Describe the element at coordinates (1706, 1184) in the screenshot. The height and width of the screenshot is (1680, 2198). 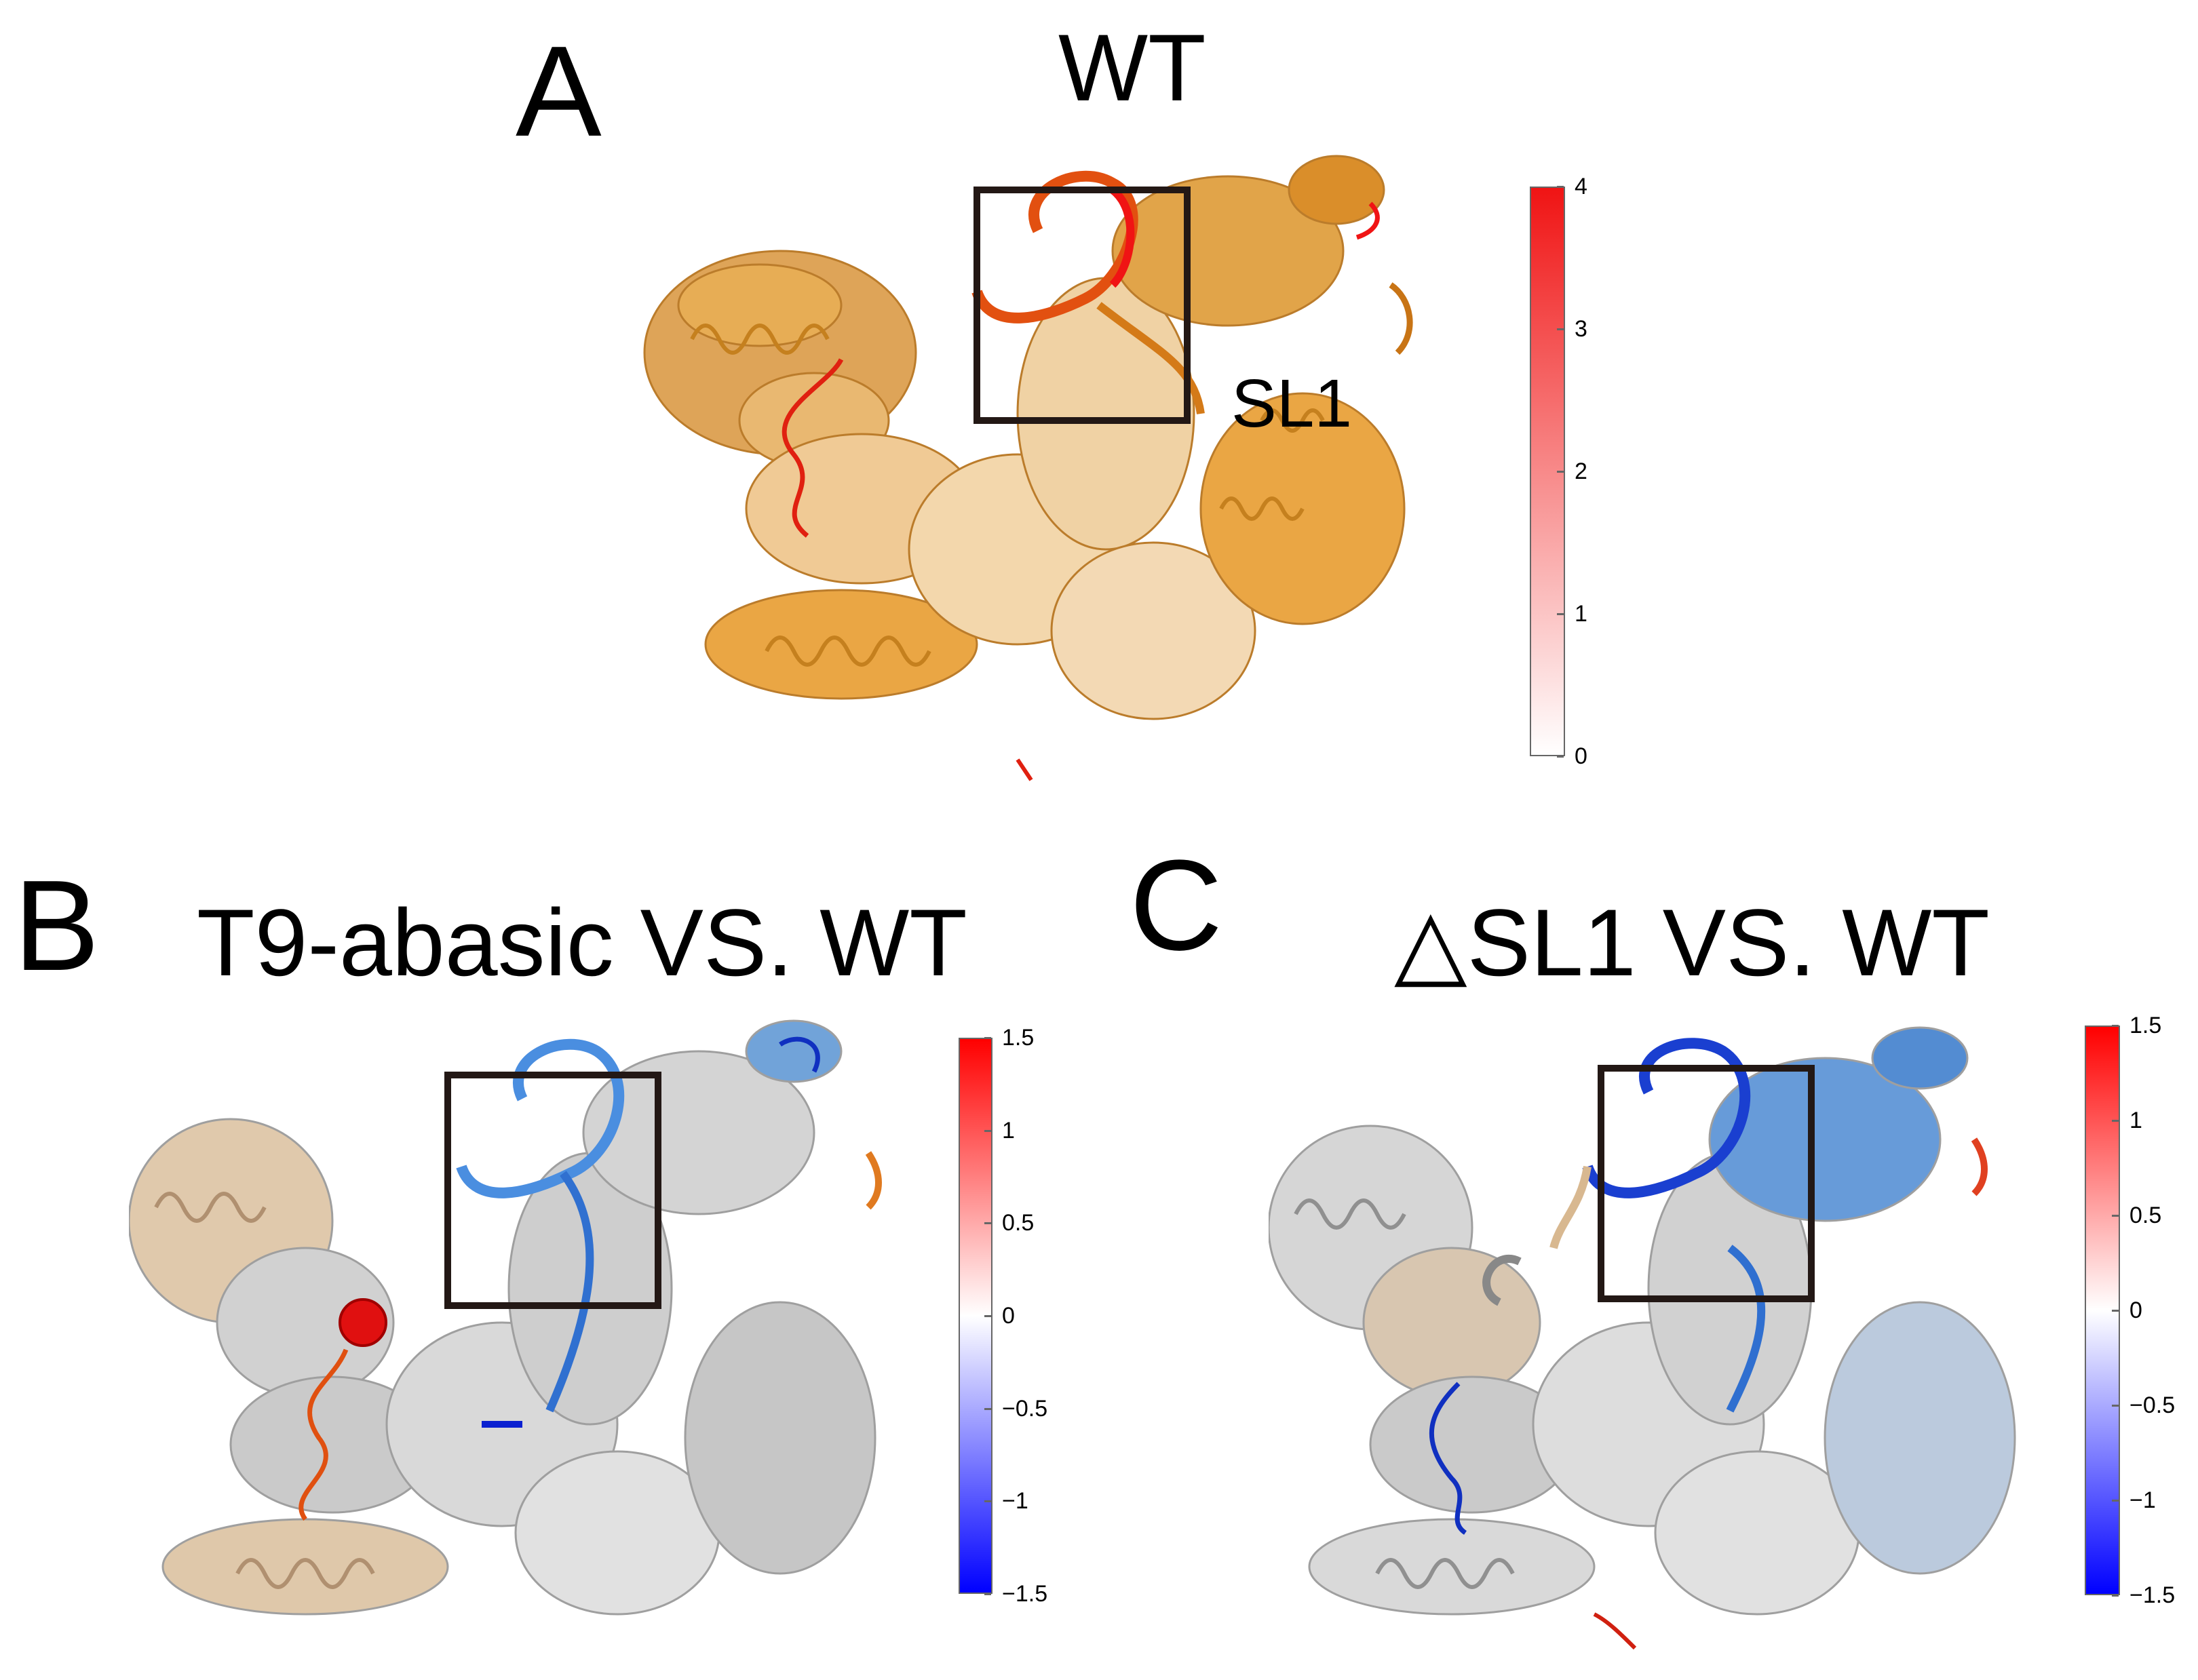
I see `selection-box-c` at that location.